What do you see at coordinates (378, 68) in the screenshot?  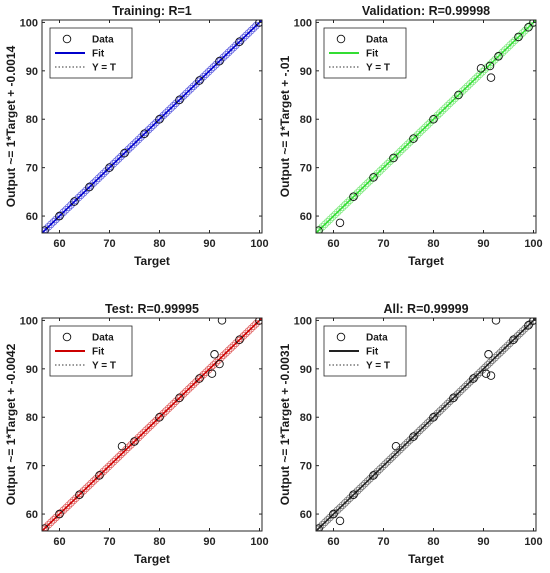 I see `legend-identity-label: Y = T` at bounding box center [378, 68].